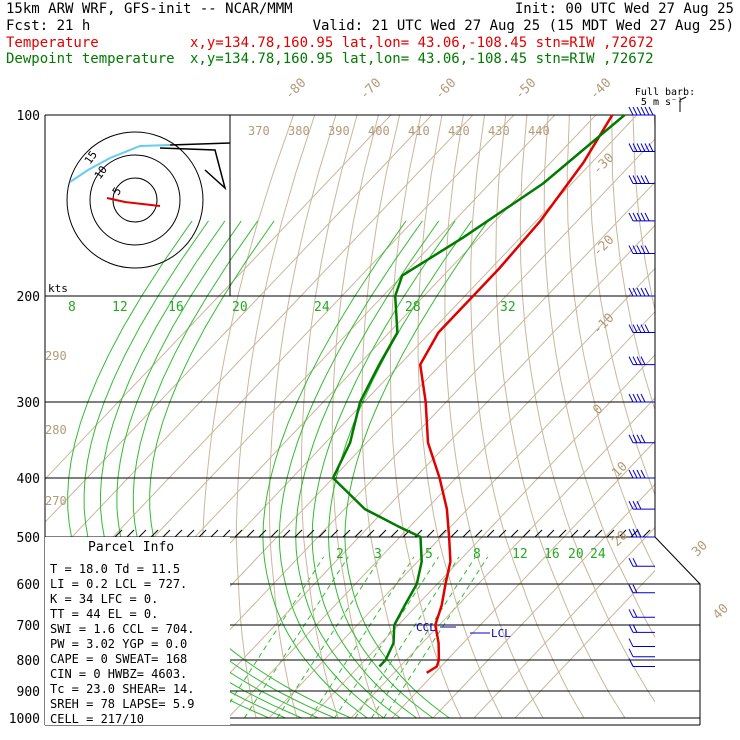 This screenshot has width=740, height=740. What do you see at coordinates (429, 554) in the screenshot?
I see `mixing-ratio-label: 5` at bounding box center [429, 554].